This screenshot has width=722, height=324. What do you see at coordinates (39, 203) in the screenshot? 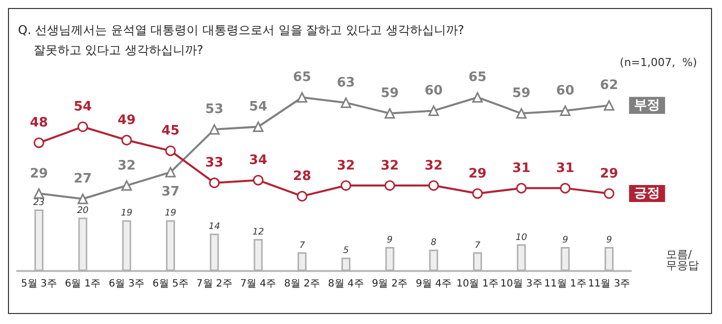
I see `data-label: 23` at bounding box center [39, 203].